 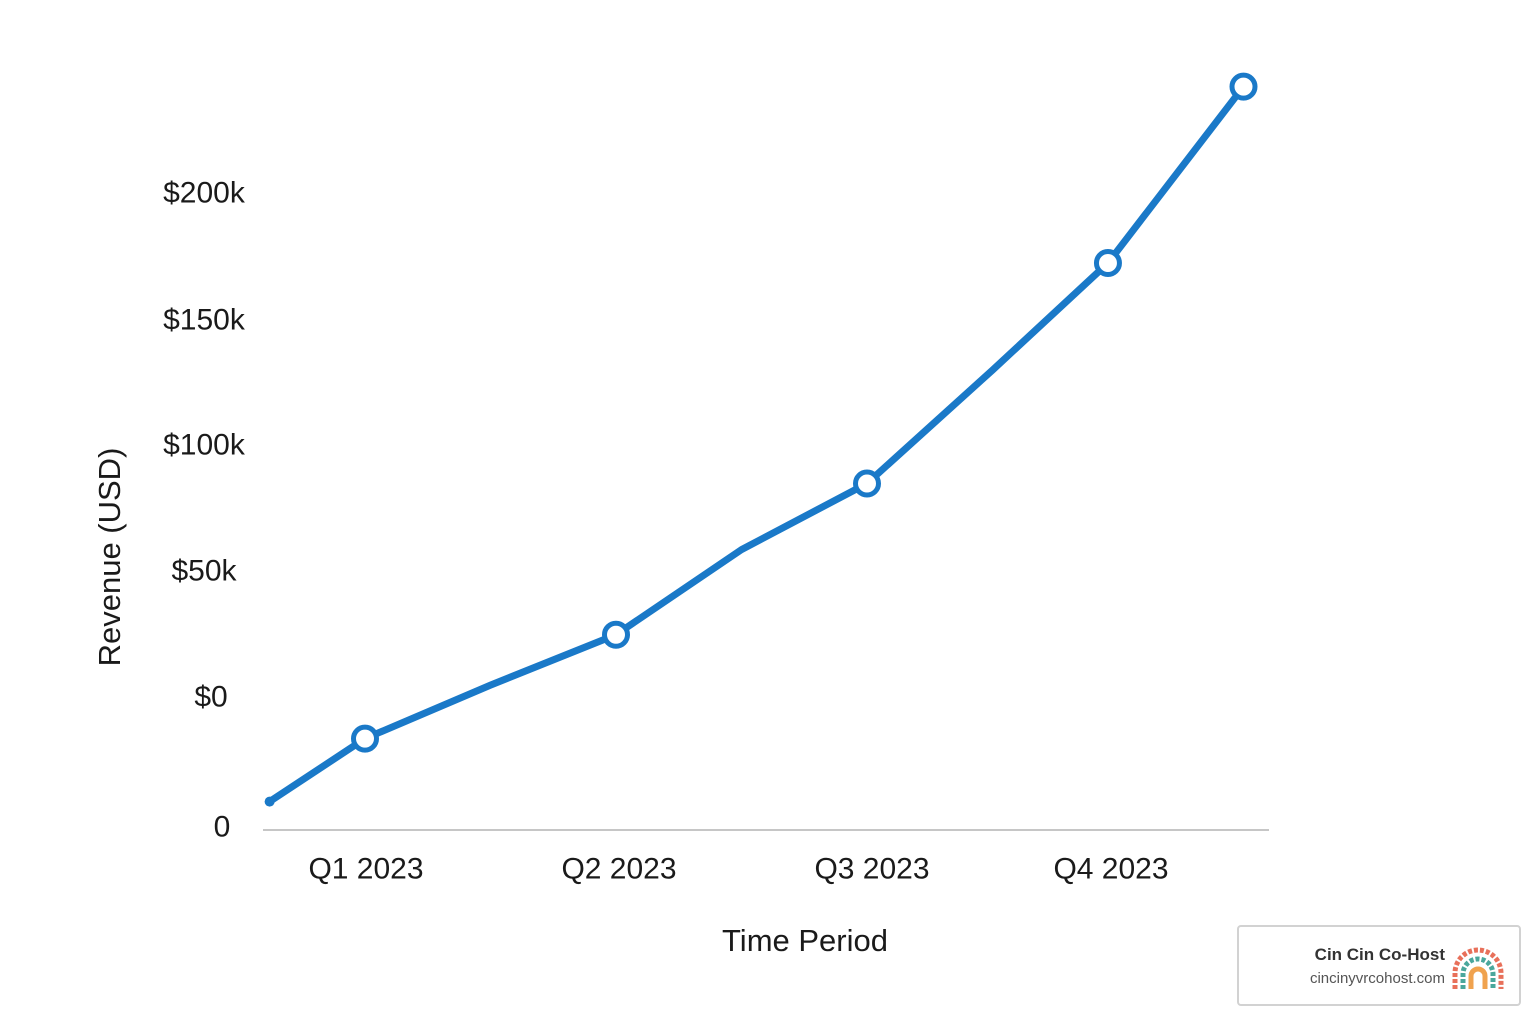 What do you see at coordinates (1379, 965) in the screenshot?
I see `watermark-badge: Cin Cin Co-Host cincinyvrcohost.com` at bounding box center [1379, 965].